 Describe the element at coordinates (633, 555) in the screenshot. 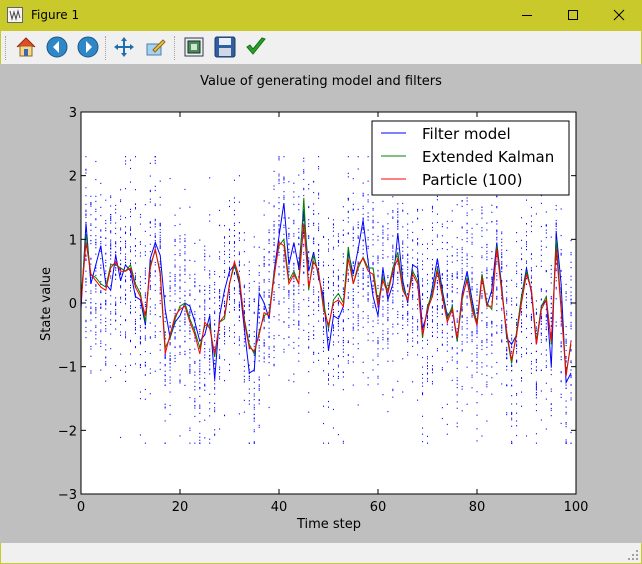

I see `resize-grip-icon` at that location.